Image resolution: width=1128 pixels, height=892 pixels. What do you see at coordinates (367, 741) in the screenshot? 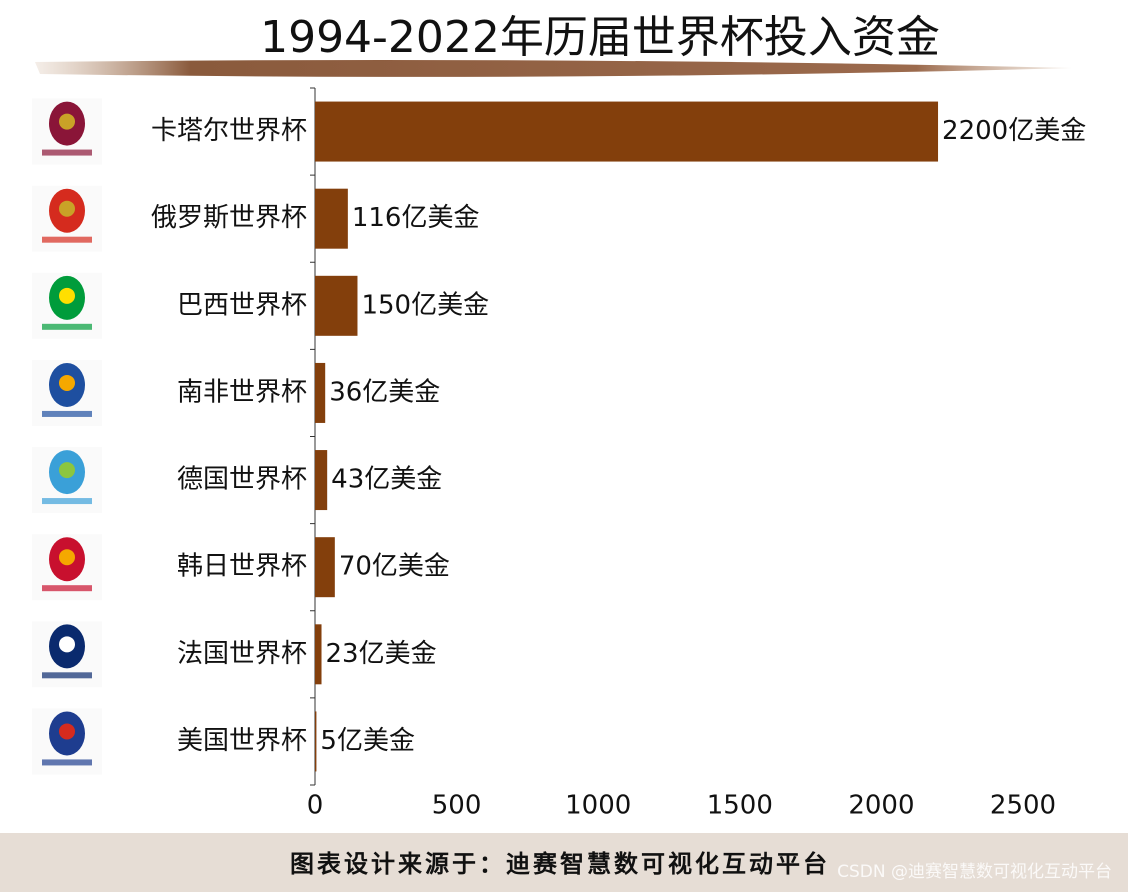
I see `value-label: 5亿美金` at bounding box center [367, 741].